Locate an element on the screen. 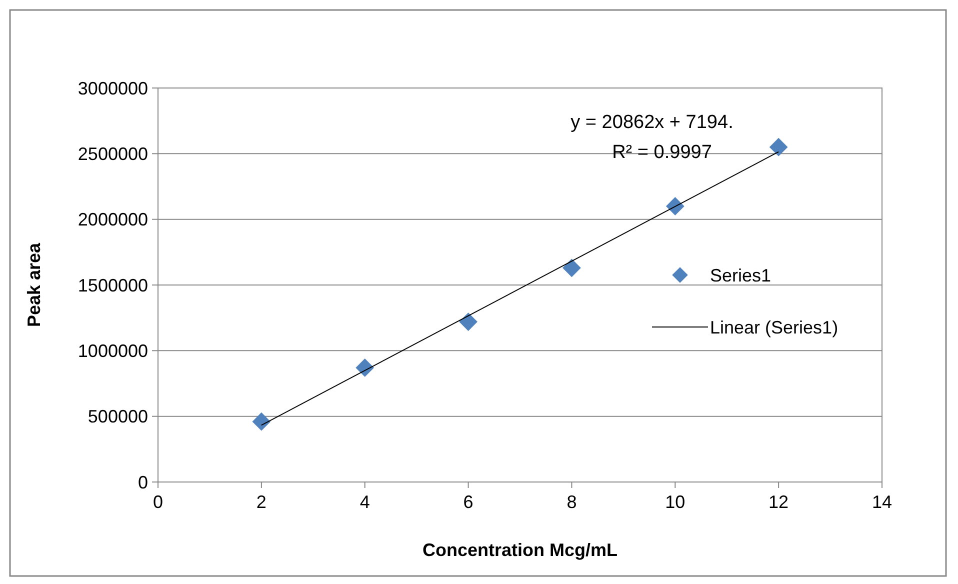 Image resolution: width=958 pixels, height=584 pixels. y-tick-label: 2500000 is located at coordinates (113, 154).